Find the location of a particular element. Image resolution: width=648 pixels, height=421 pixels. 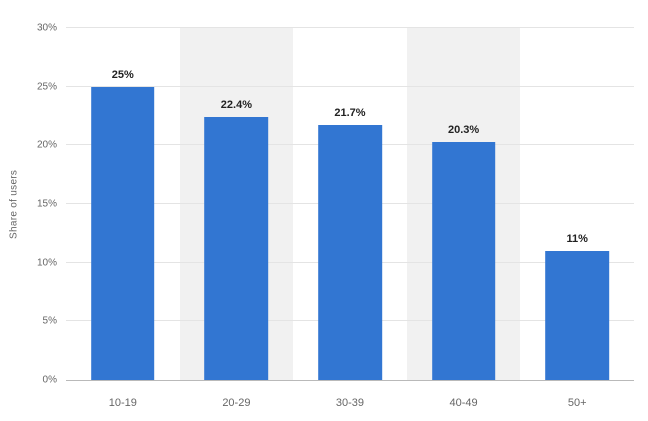

bar-column: 20.3% is located at coordinates (464, 204).